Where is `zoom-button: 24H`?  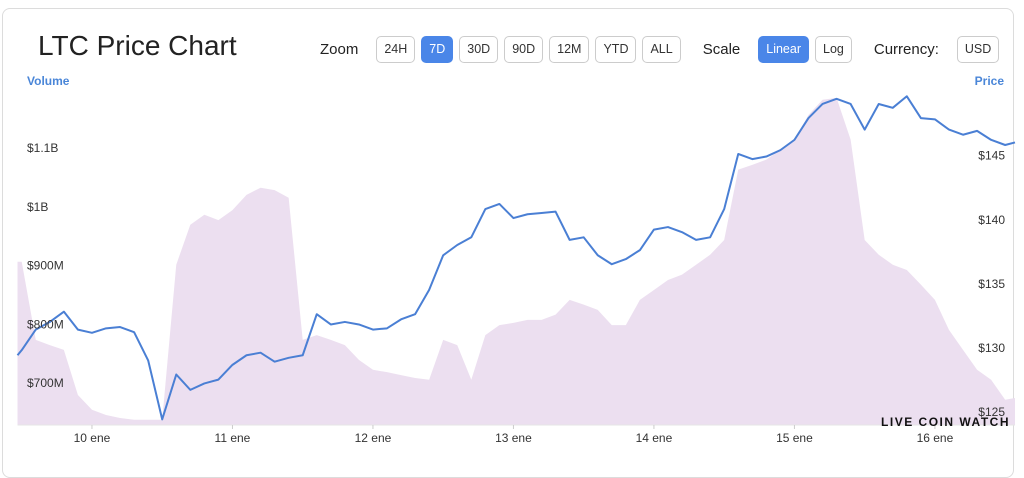 zoom-button: 24H is located at coordinates (396, 49).